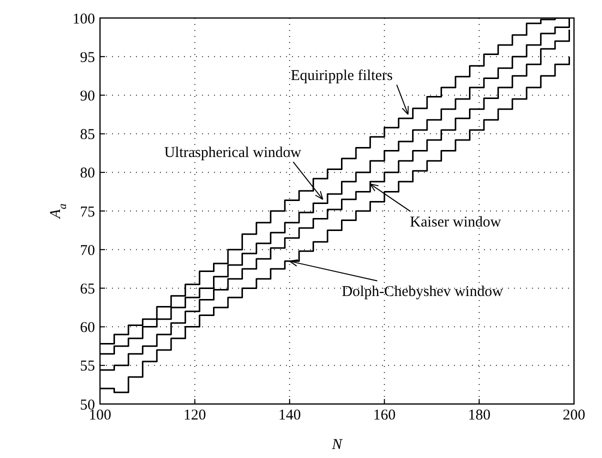  Describe the element at coordinates (574, 416) in the screenshot. I see `x-tick-label: 200` at that location.